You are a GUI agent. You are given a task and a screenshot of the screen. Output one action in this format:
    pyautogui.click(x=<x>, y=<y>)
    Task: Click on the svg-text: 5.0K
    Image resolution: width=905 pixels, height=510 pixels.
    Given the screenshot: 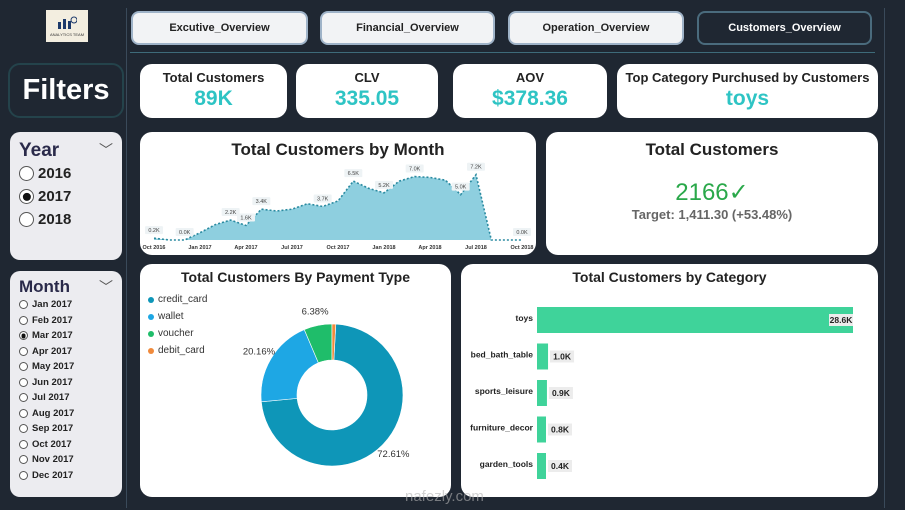 What is the action you would take?
    pyautogui.click(x=461, y=188)
    